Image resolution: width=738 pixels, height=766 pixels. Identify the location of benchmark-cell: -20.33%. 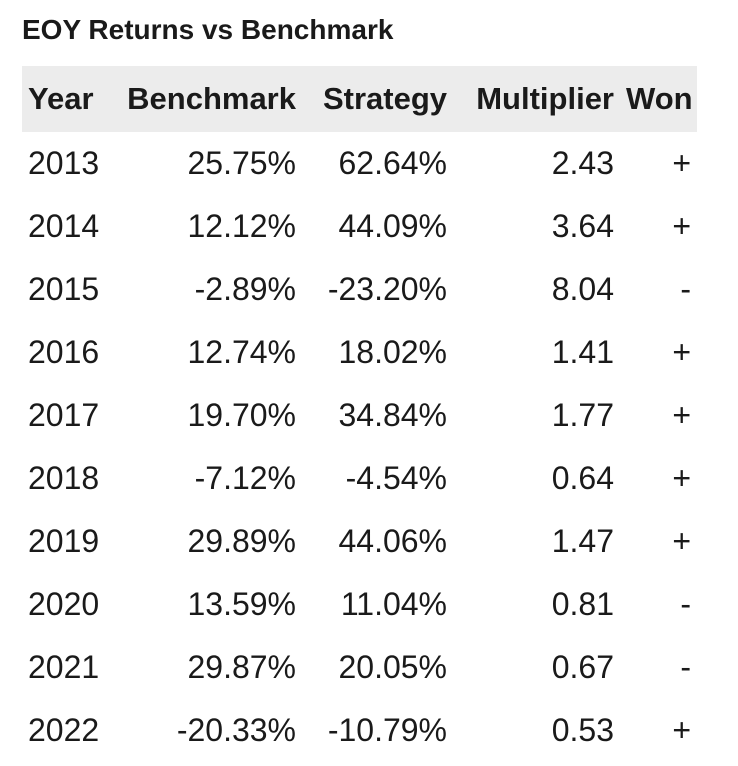
(236, 730).